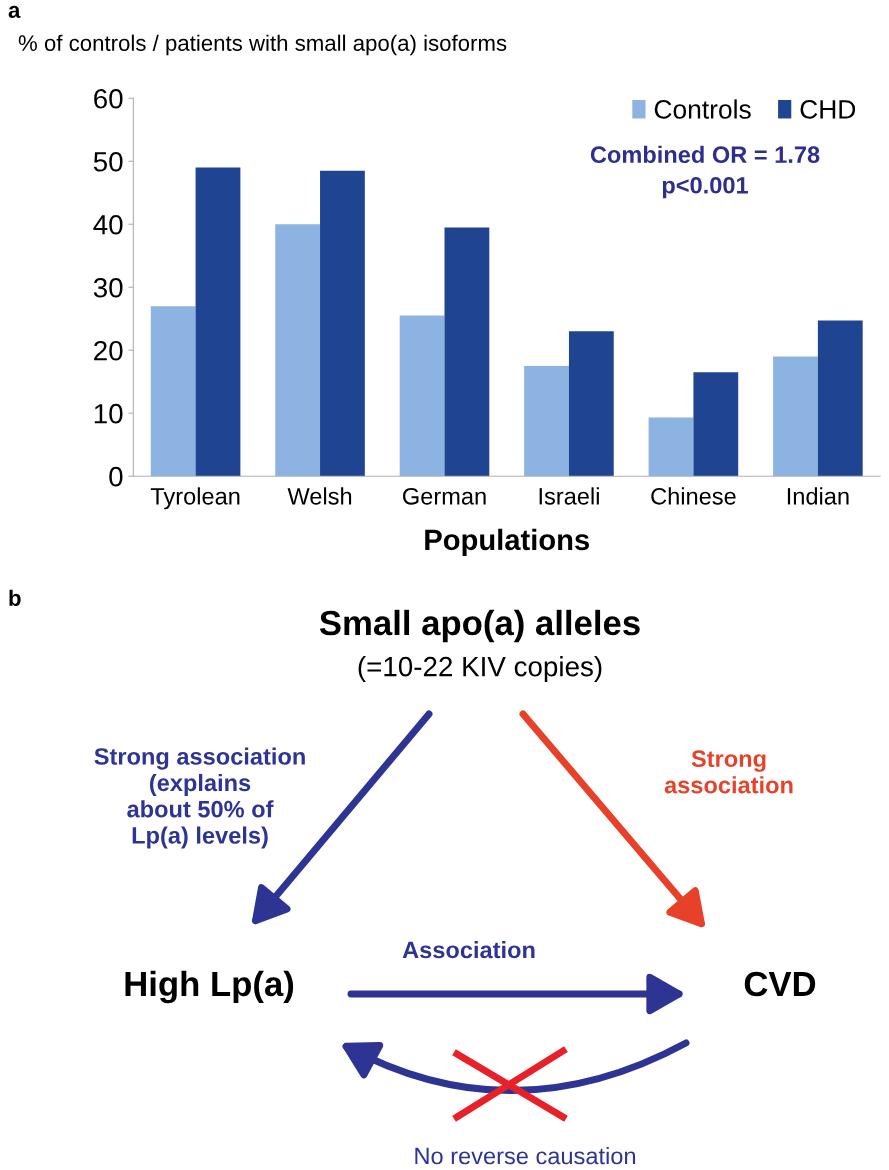 This screenshot has height=1170, width=889. What do you see at coordinates (108, 413) in the screenshot?
I see `y-tick-label: 10` at bounding box center [108, 413].